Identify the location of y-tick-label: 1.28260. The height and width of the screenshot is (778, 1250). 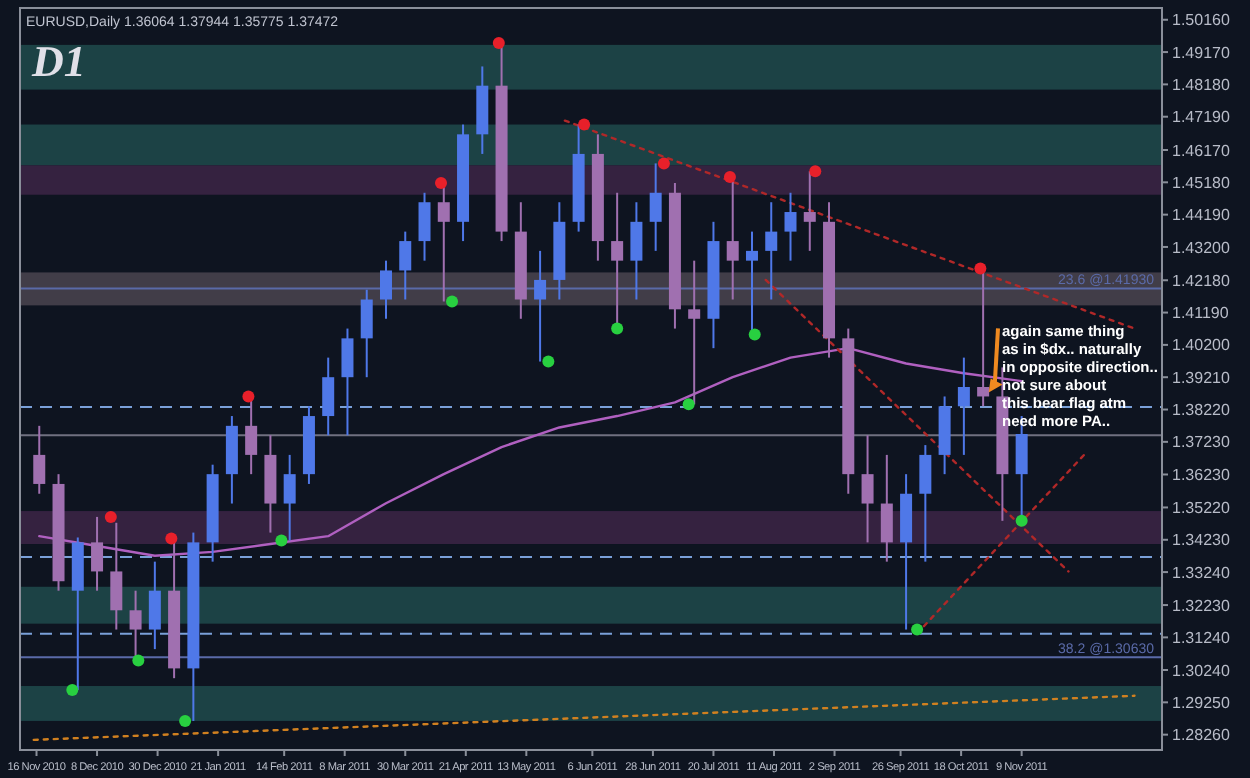
(1201, 735).